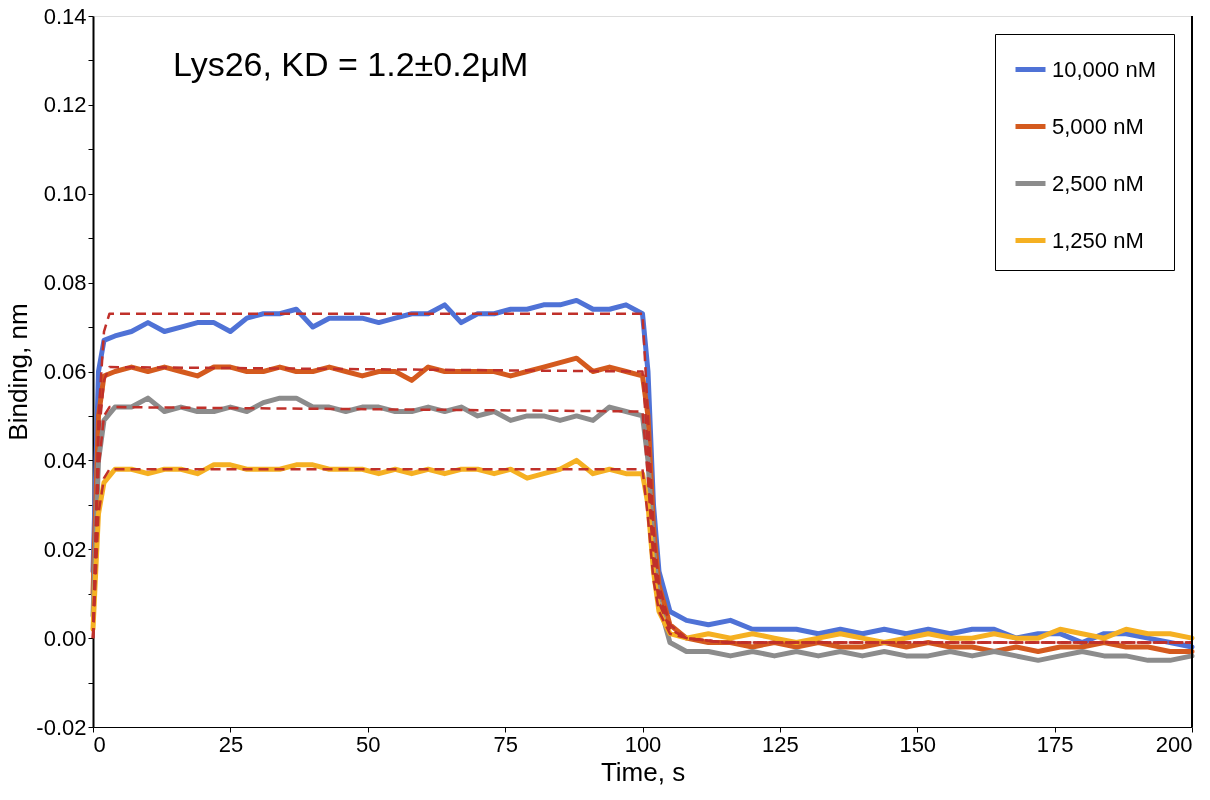 The height and width of the screenshot is (800, 1210). Describe the element at coordinates (368, 744) in the screenshot. I see `x-tick-label: 50` at that location.